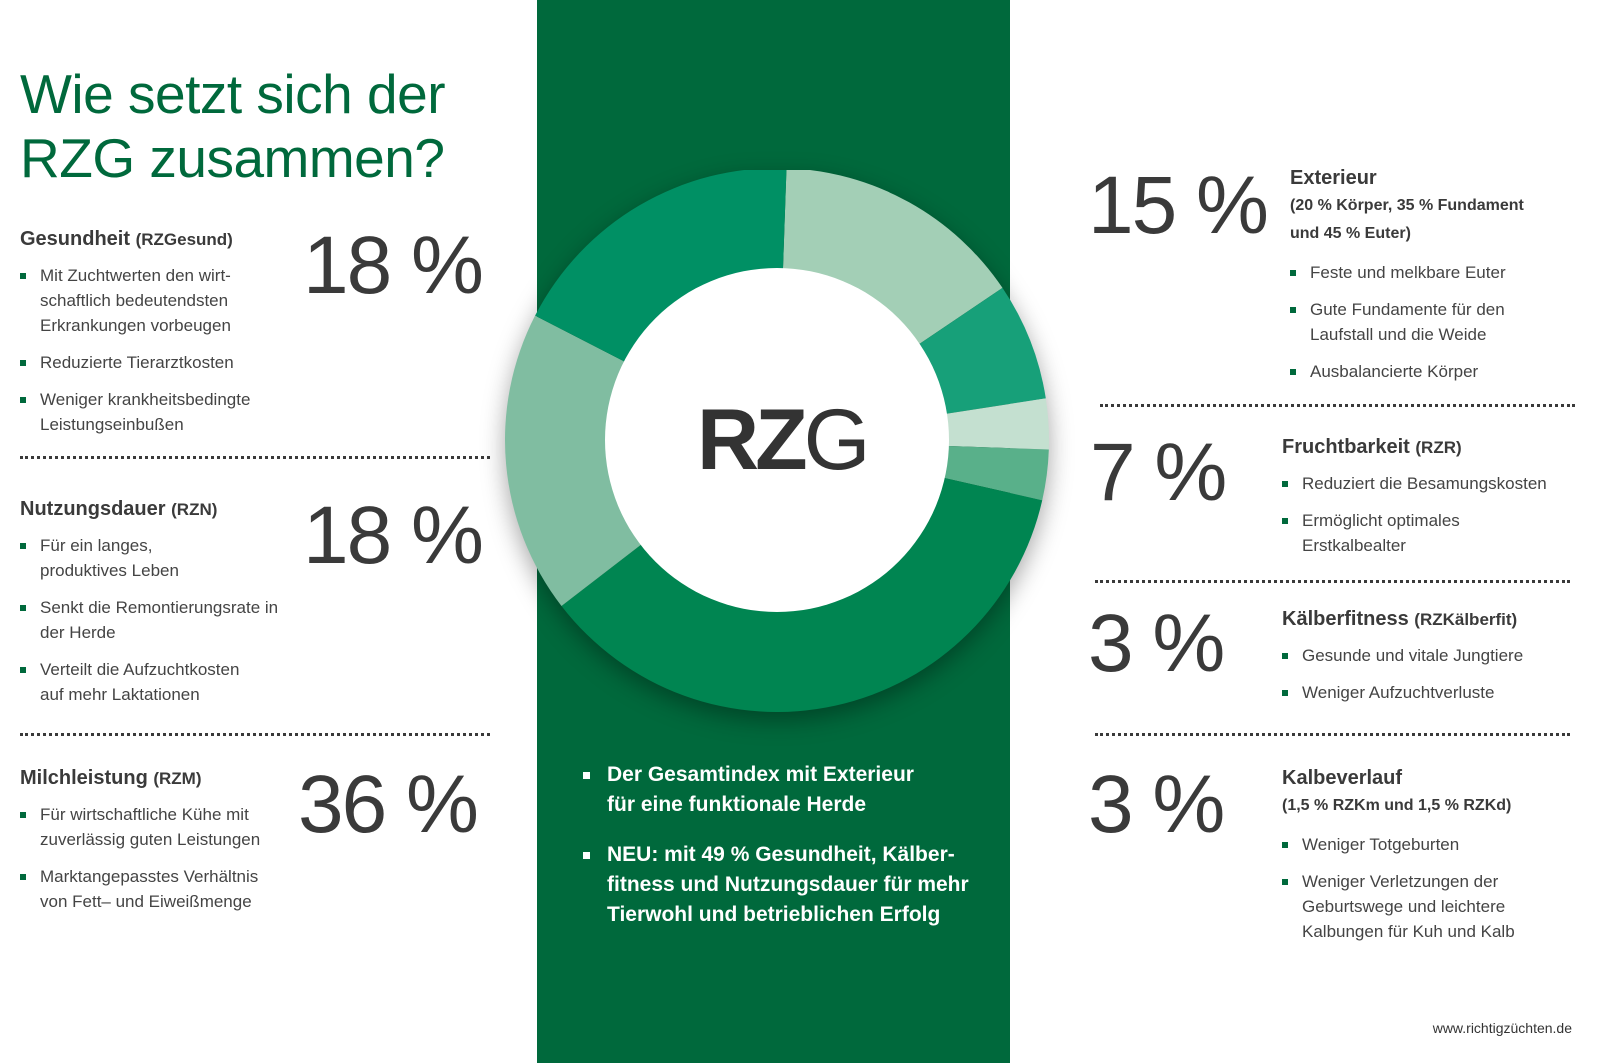  I want to click on section-heading: Gesundheit (RZGesund), so click(170, 239).